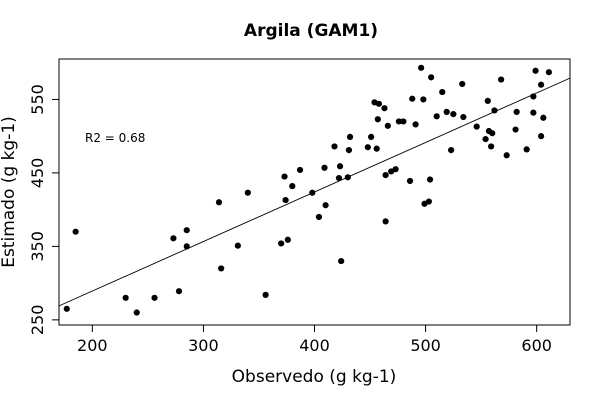 This screenshot has width=600, height=400. What do you see at coordinates (43, 209) in the screenshot?
I see `y-axis: 250 350 450 550` at bounding box center [43, 209].